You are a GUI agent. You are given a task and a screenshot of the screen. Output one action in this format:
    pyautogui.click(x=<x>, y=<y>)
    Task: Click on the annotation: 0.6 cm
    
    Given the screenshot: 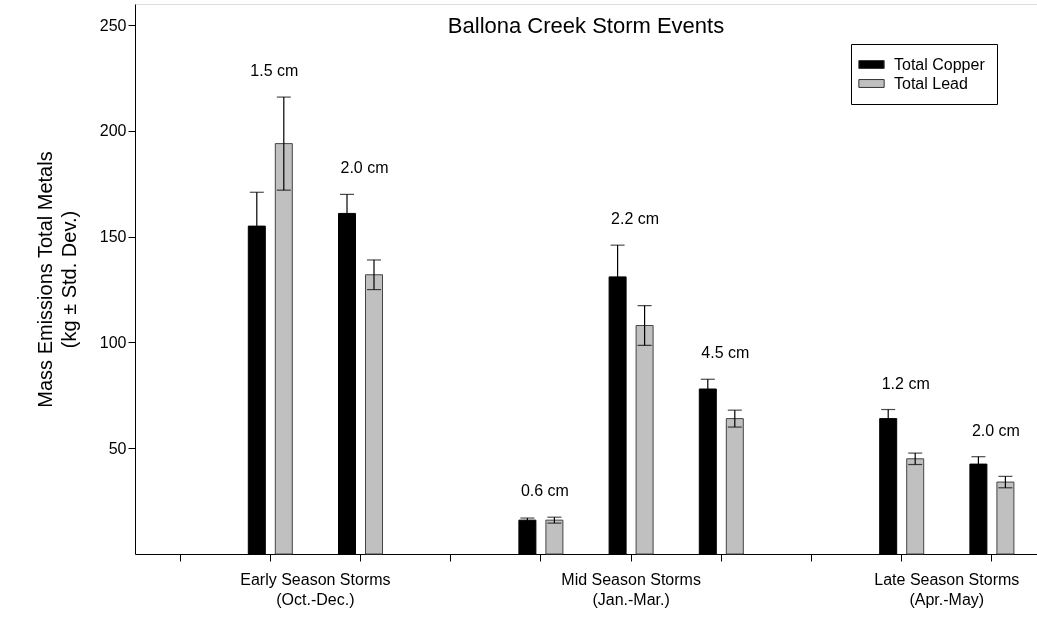 What is the action you would take?
    pyautogui.click(x=544, y=491)
    